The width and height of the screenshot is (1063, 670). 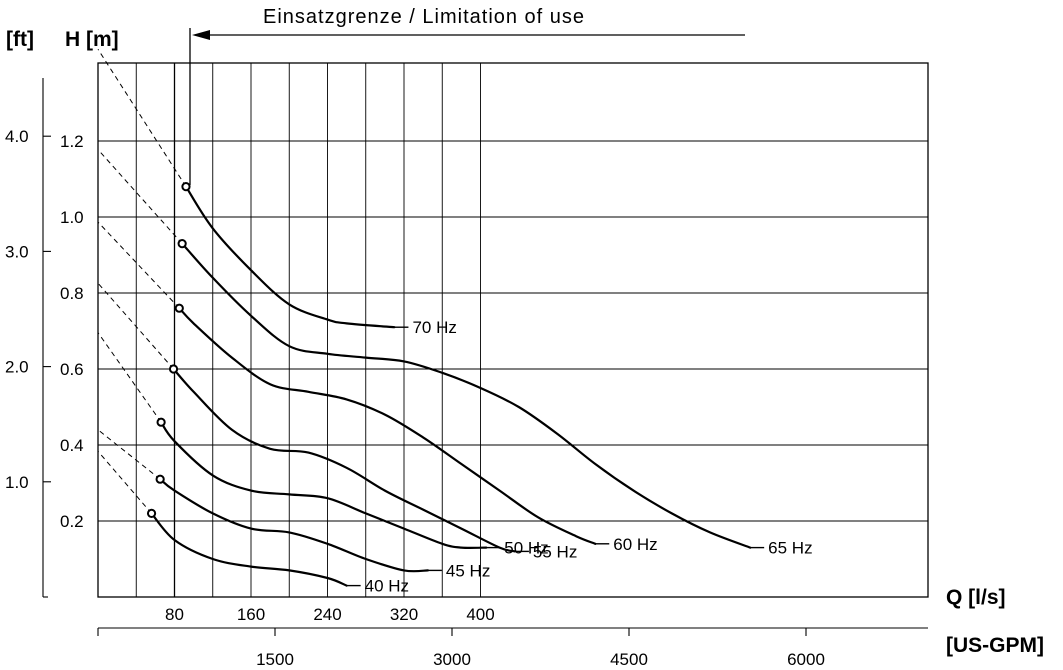 I want to click on curve-50-hz, so click(x=324, y=485).